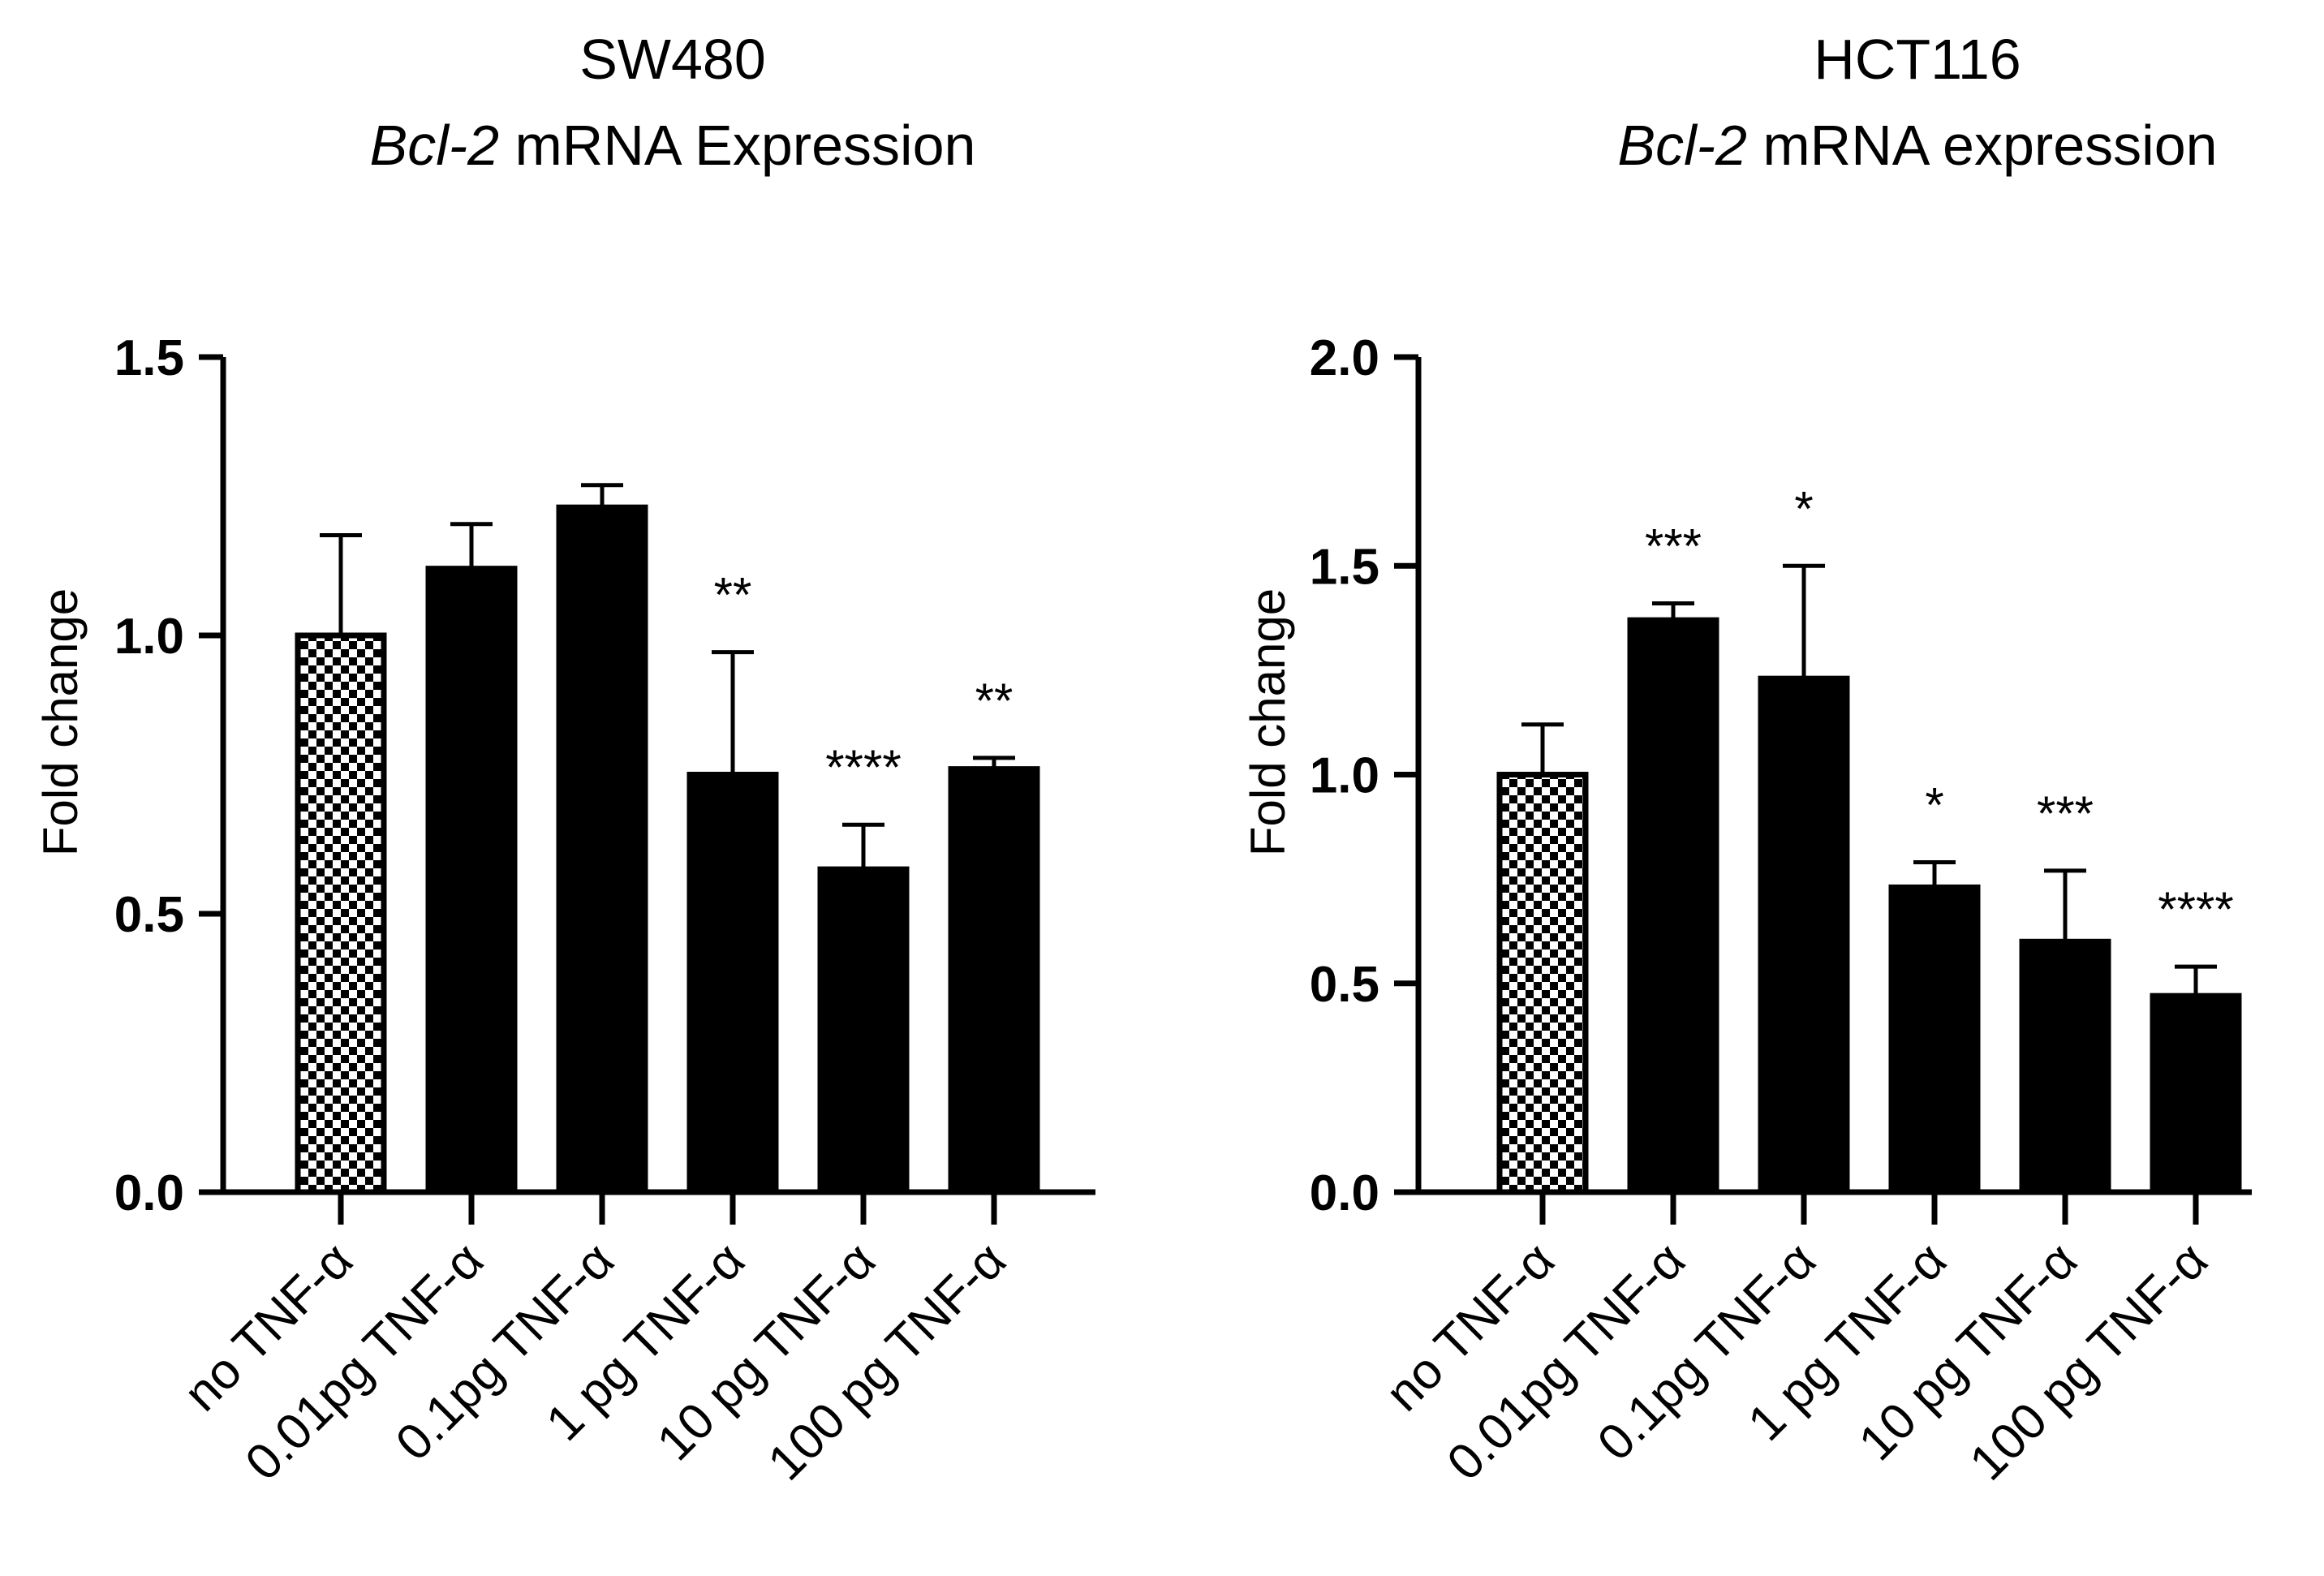 The height and width of the screenshot is (1576, 2324). Describe the element at coordinates (672, 59) in the screenshot. I see `chart-title-line1: SW480` at that location.